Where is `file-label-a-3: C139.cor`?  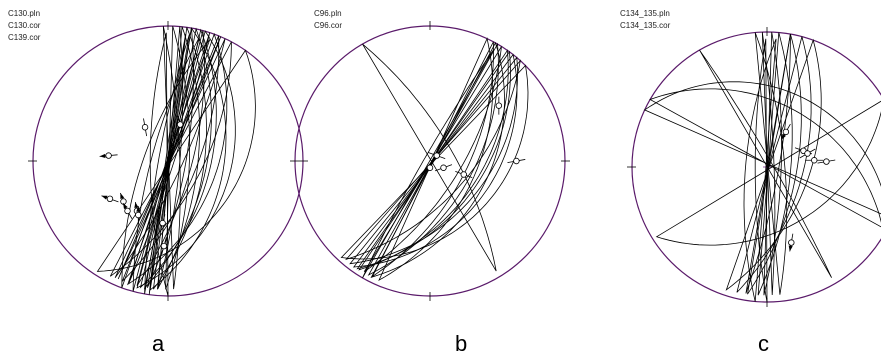 file-label-a-3: C139.cor is located at coordinates (24, 37).